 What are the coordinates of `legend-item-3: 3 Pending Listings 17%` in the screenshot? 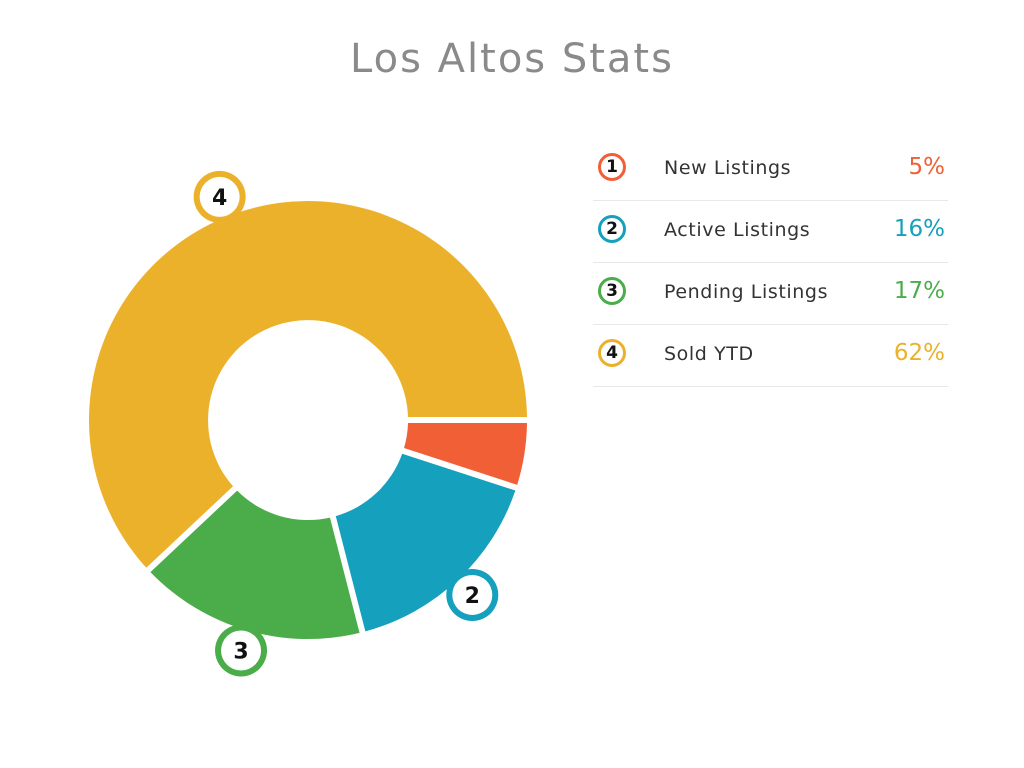 It's located at (770, 294).